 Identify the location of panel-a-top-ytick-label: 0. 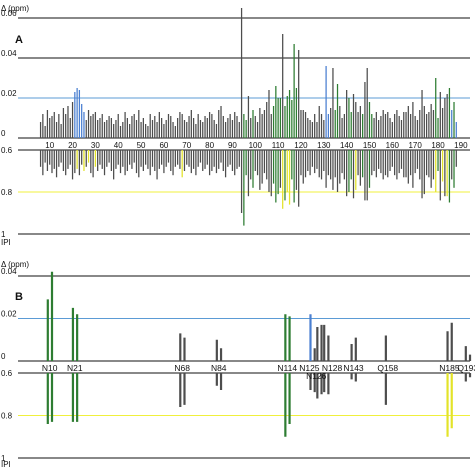
(3, 133).